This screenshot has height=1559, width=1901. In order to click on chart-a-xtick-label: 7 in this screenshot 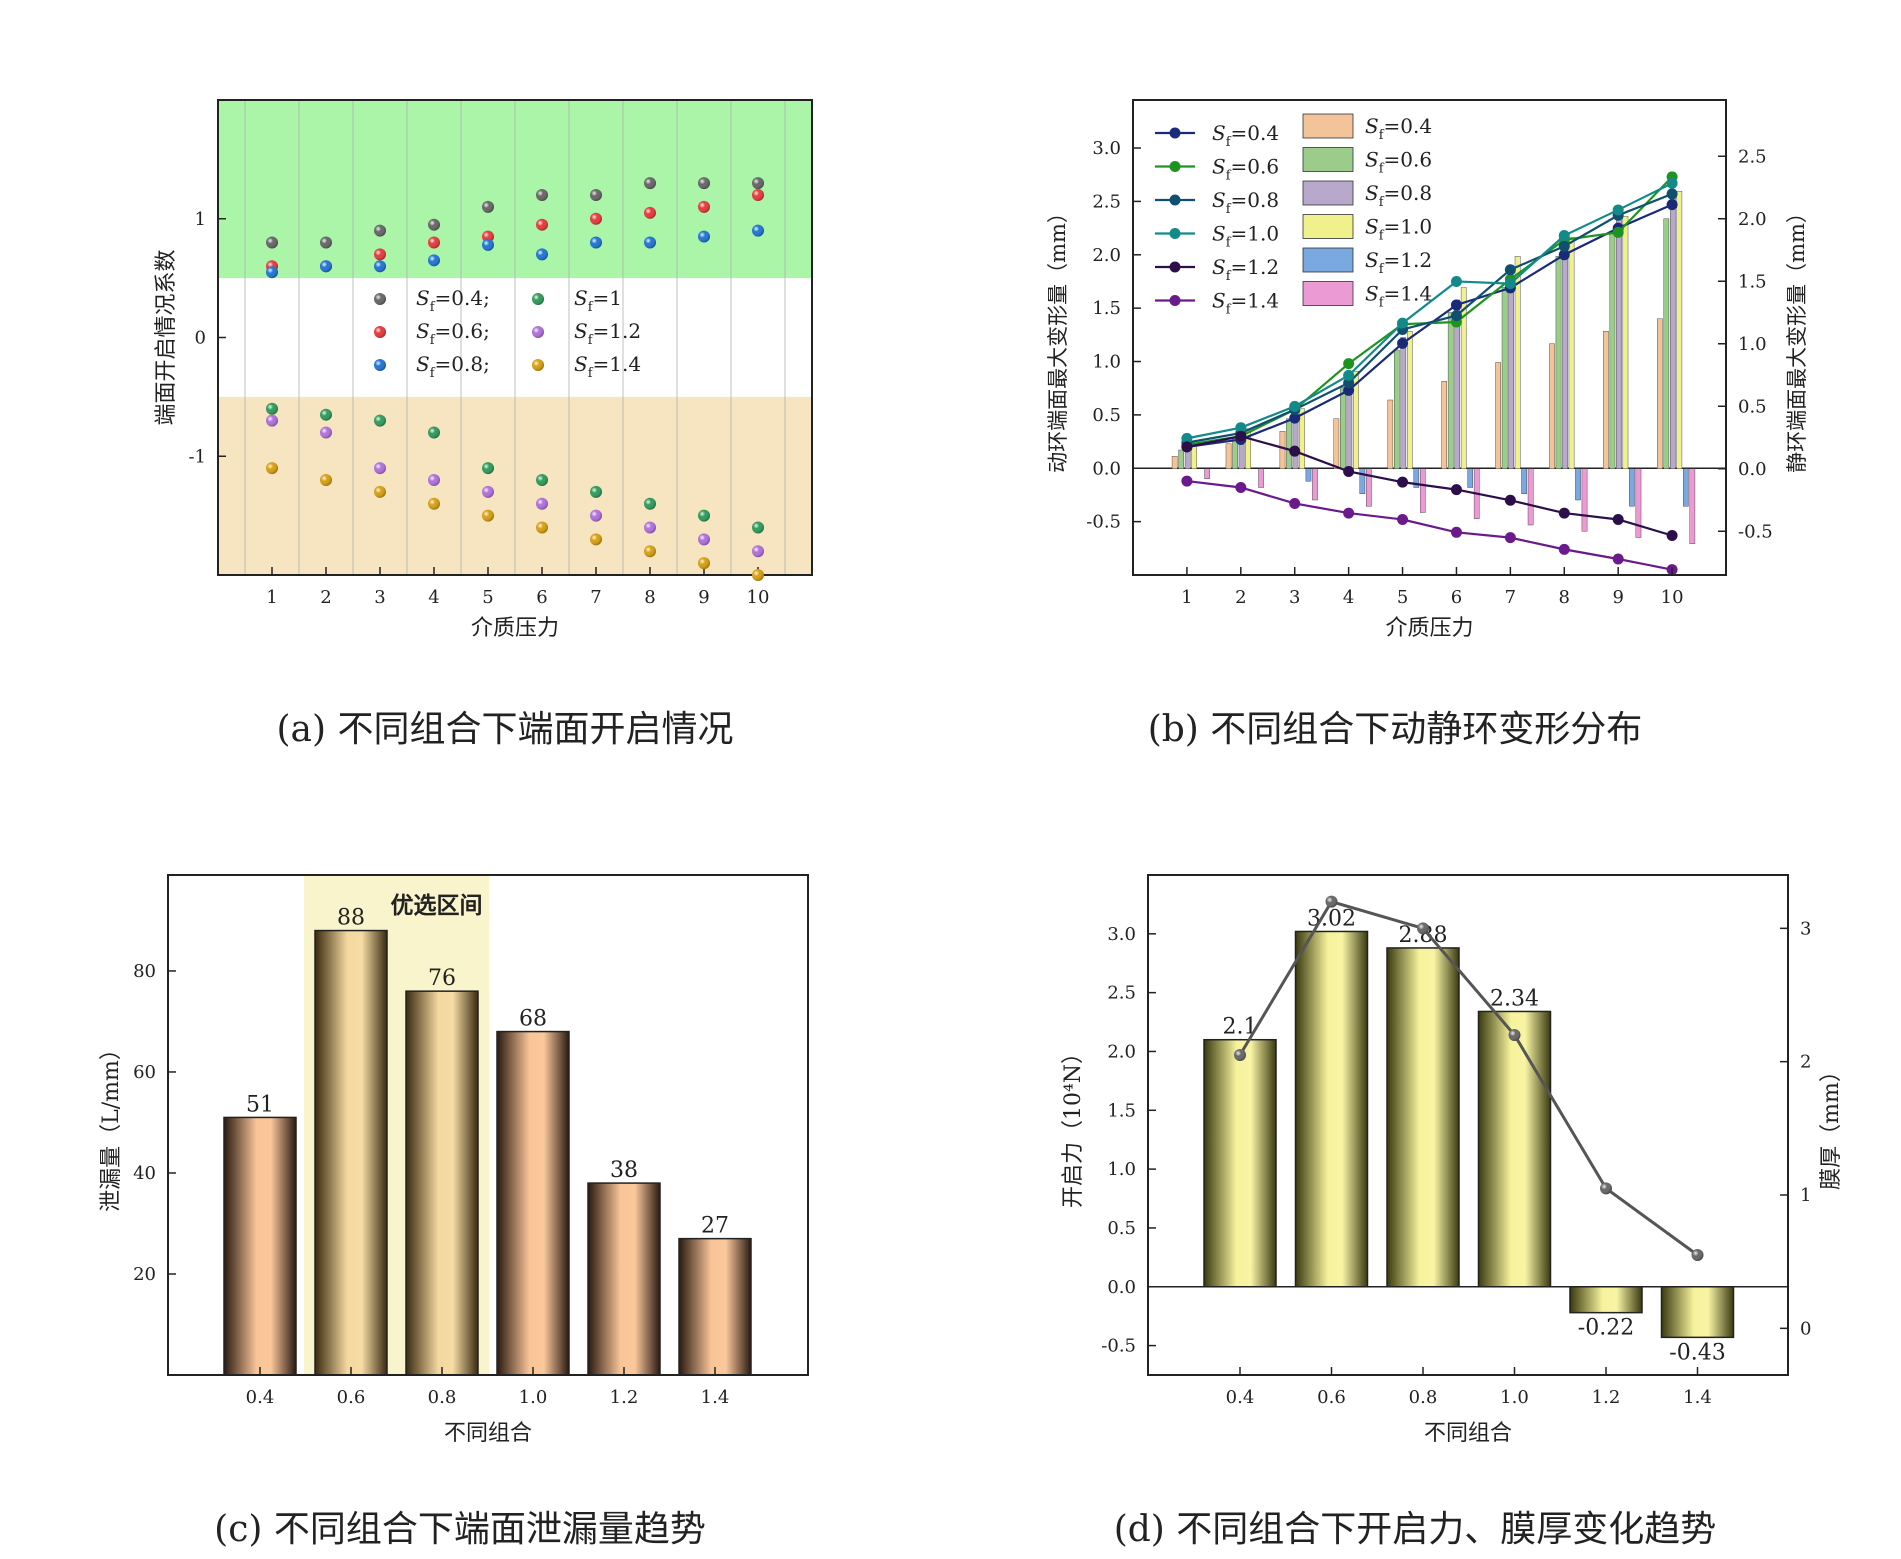, I will do `click(595, 597)`.